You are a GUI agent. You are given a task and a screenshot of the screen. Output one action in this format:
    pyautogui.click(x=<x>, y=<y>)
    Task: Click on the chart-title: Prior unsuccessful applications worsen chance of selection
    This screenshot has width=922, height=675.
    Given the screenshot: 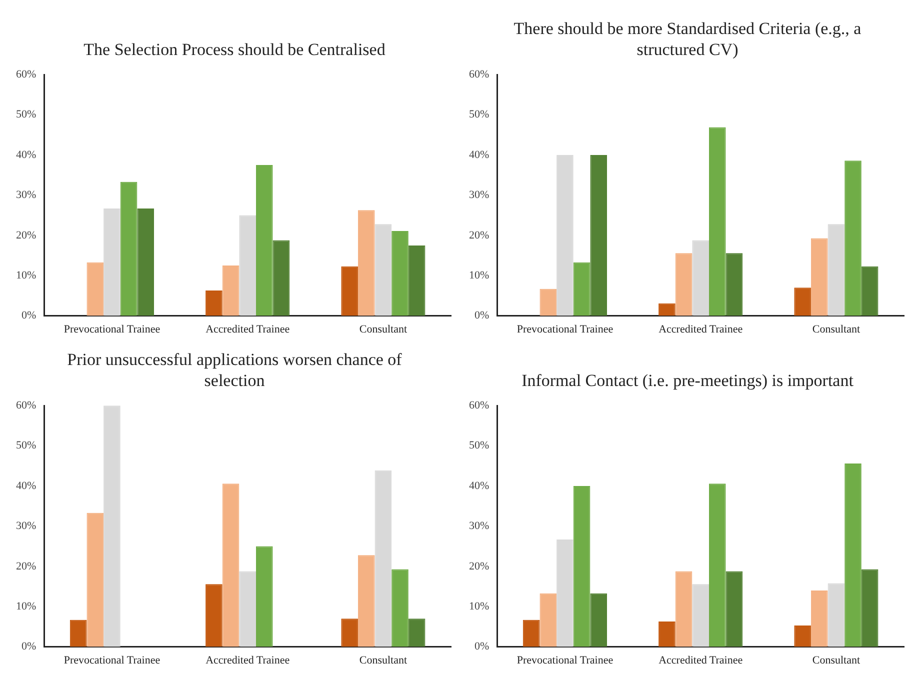 What is the action you would take?
    pyautogui.click(x=234, y=370)
    